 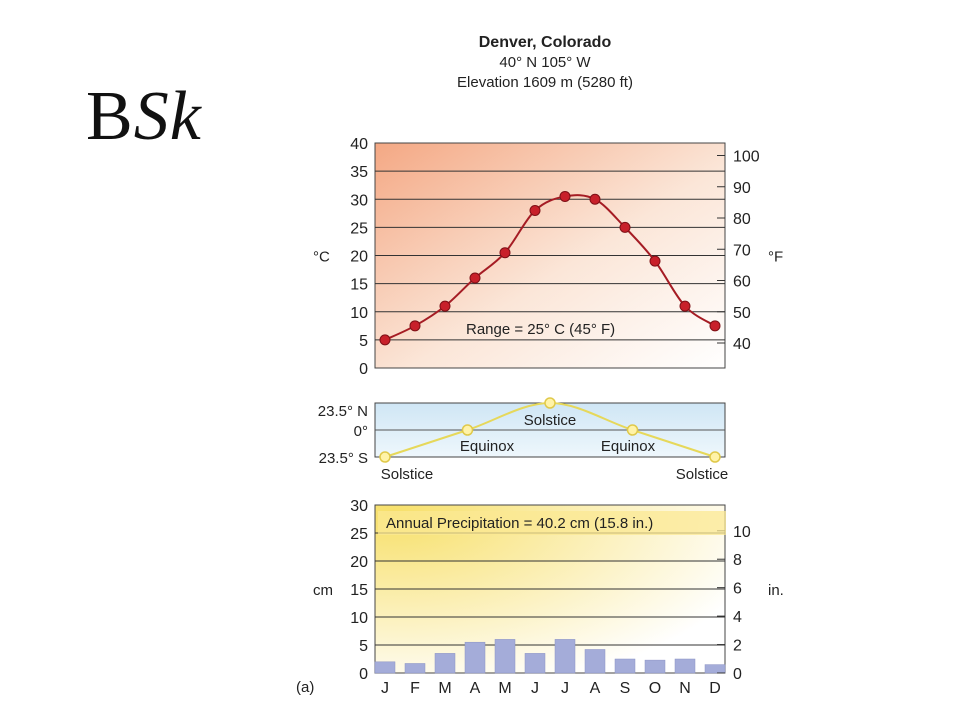 I want to click on prec-in-tick-label: 4, so click(x=737, y=617).